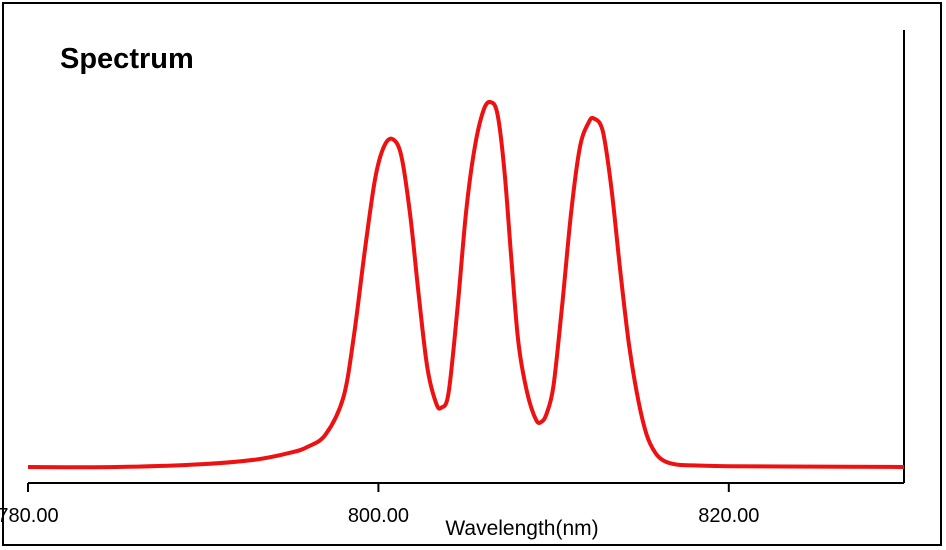  What do you see at coordinates (127, 59) in the screenshot?
I see `chart-title: Spectrum` at bounding box center [127, 59].